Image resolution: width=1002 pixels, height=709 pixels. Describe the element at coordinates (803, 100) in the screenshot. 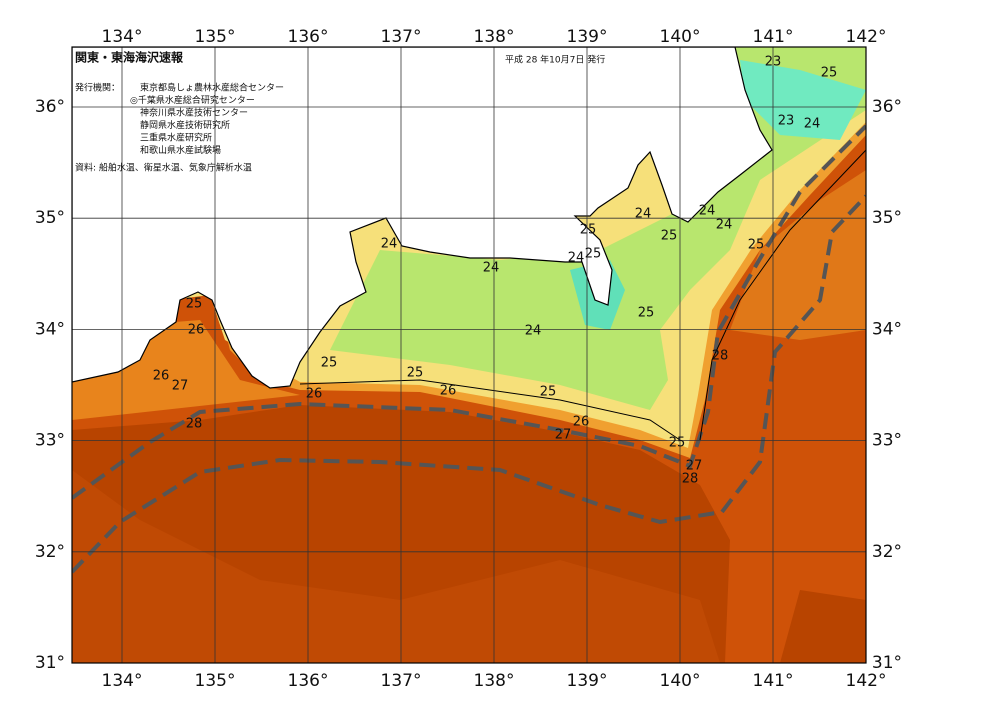

I see `cold-water` at that location.